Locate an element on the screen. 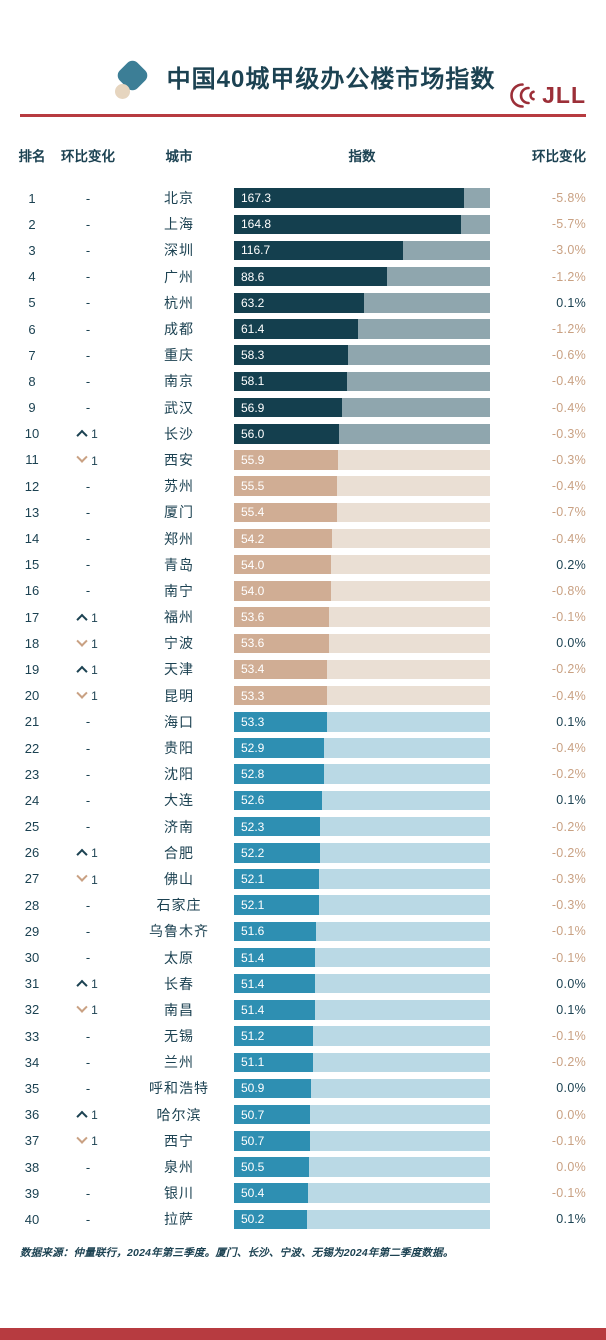  jll-logo-text: JLL is located at coordinates (564, 95).